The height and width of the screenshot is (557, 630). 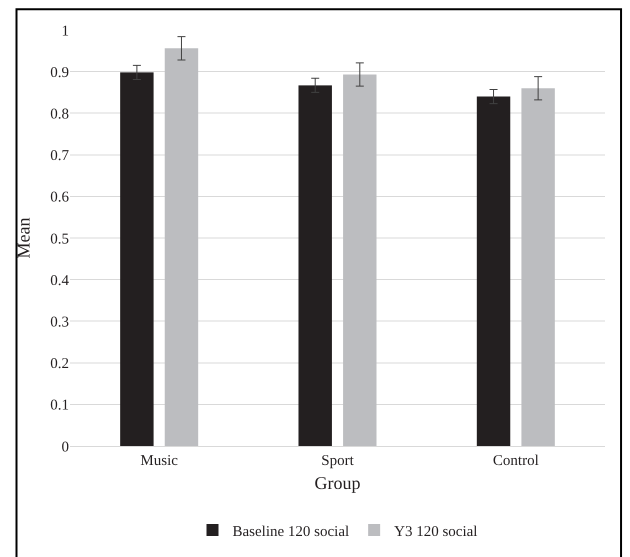 What do you see at coordinates (59, 322) in the screenshot?
I see `y-tick-label: 0.3` at bounding box center [59, 322].